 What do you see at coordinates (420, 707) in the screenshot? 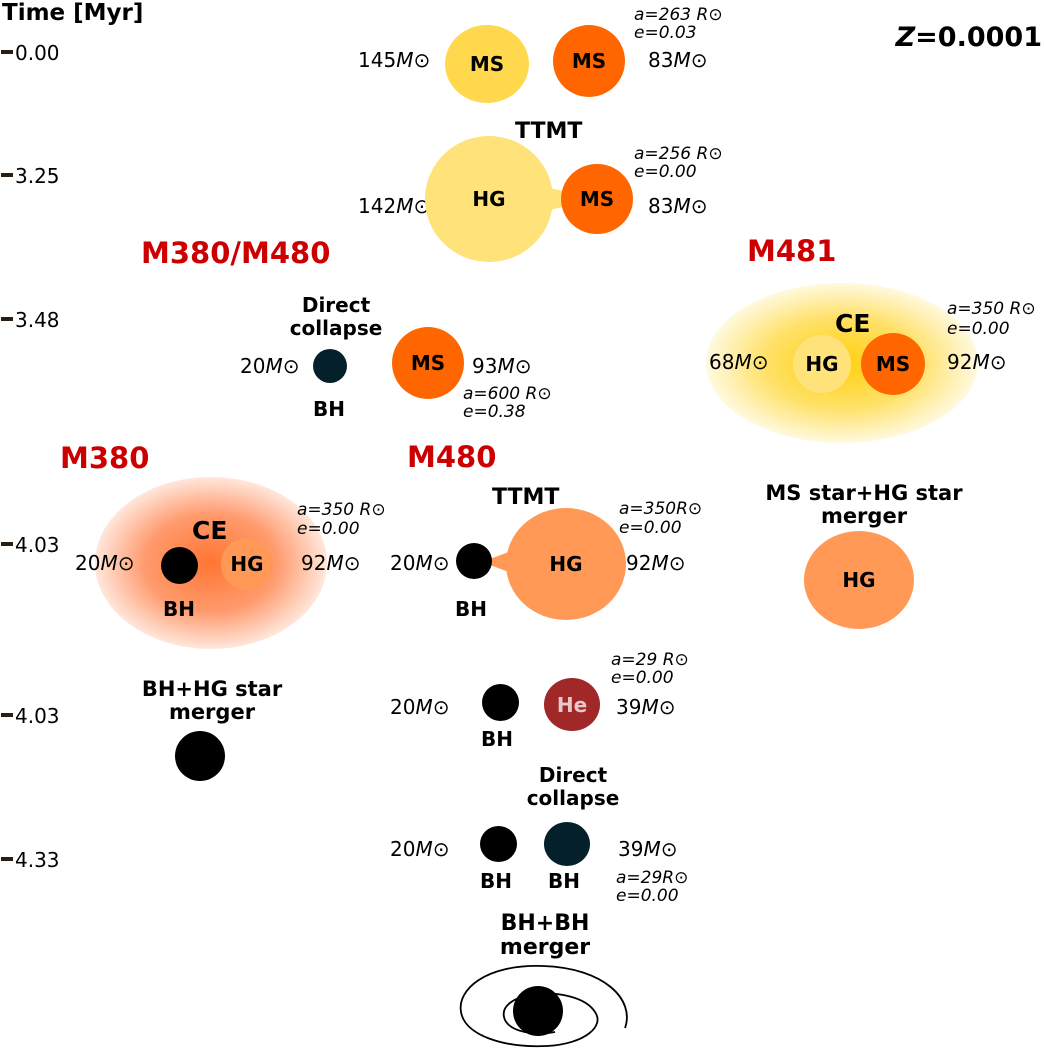
I see `m480-stage2-bh-mass: 20M⊙` at bounding box center [420, 707].